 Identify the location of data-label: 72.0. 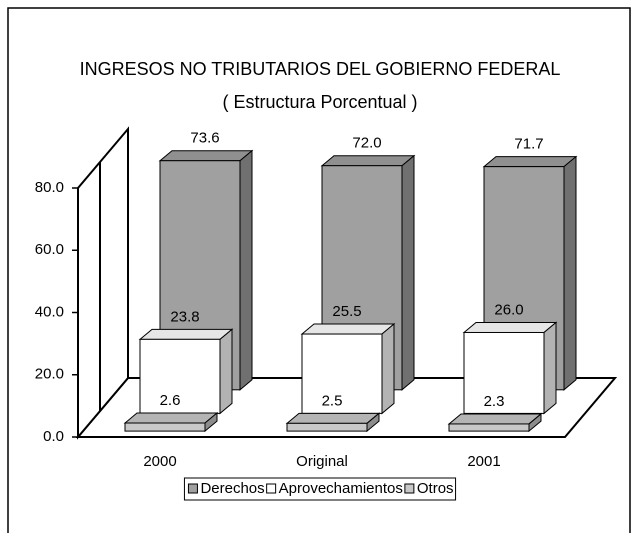
(366, 143).